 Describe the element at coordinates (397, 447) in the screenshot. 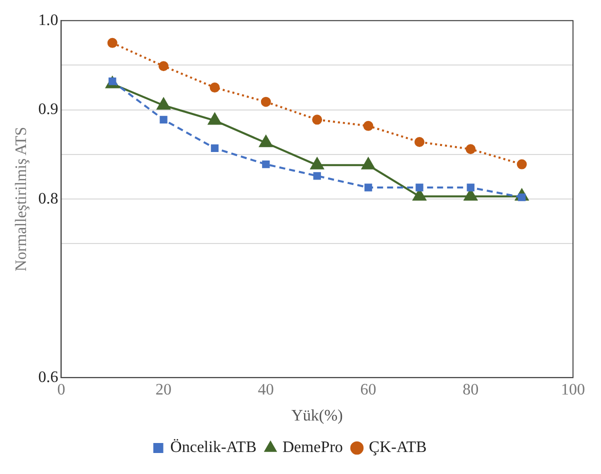

I see `legend-label: ÇK-ATB` at that location.